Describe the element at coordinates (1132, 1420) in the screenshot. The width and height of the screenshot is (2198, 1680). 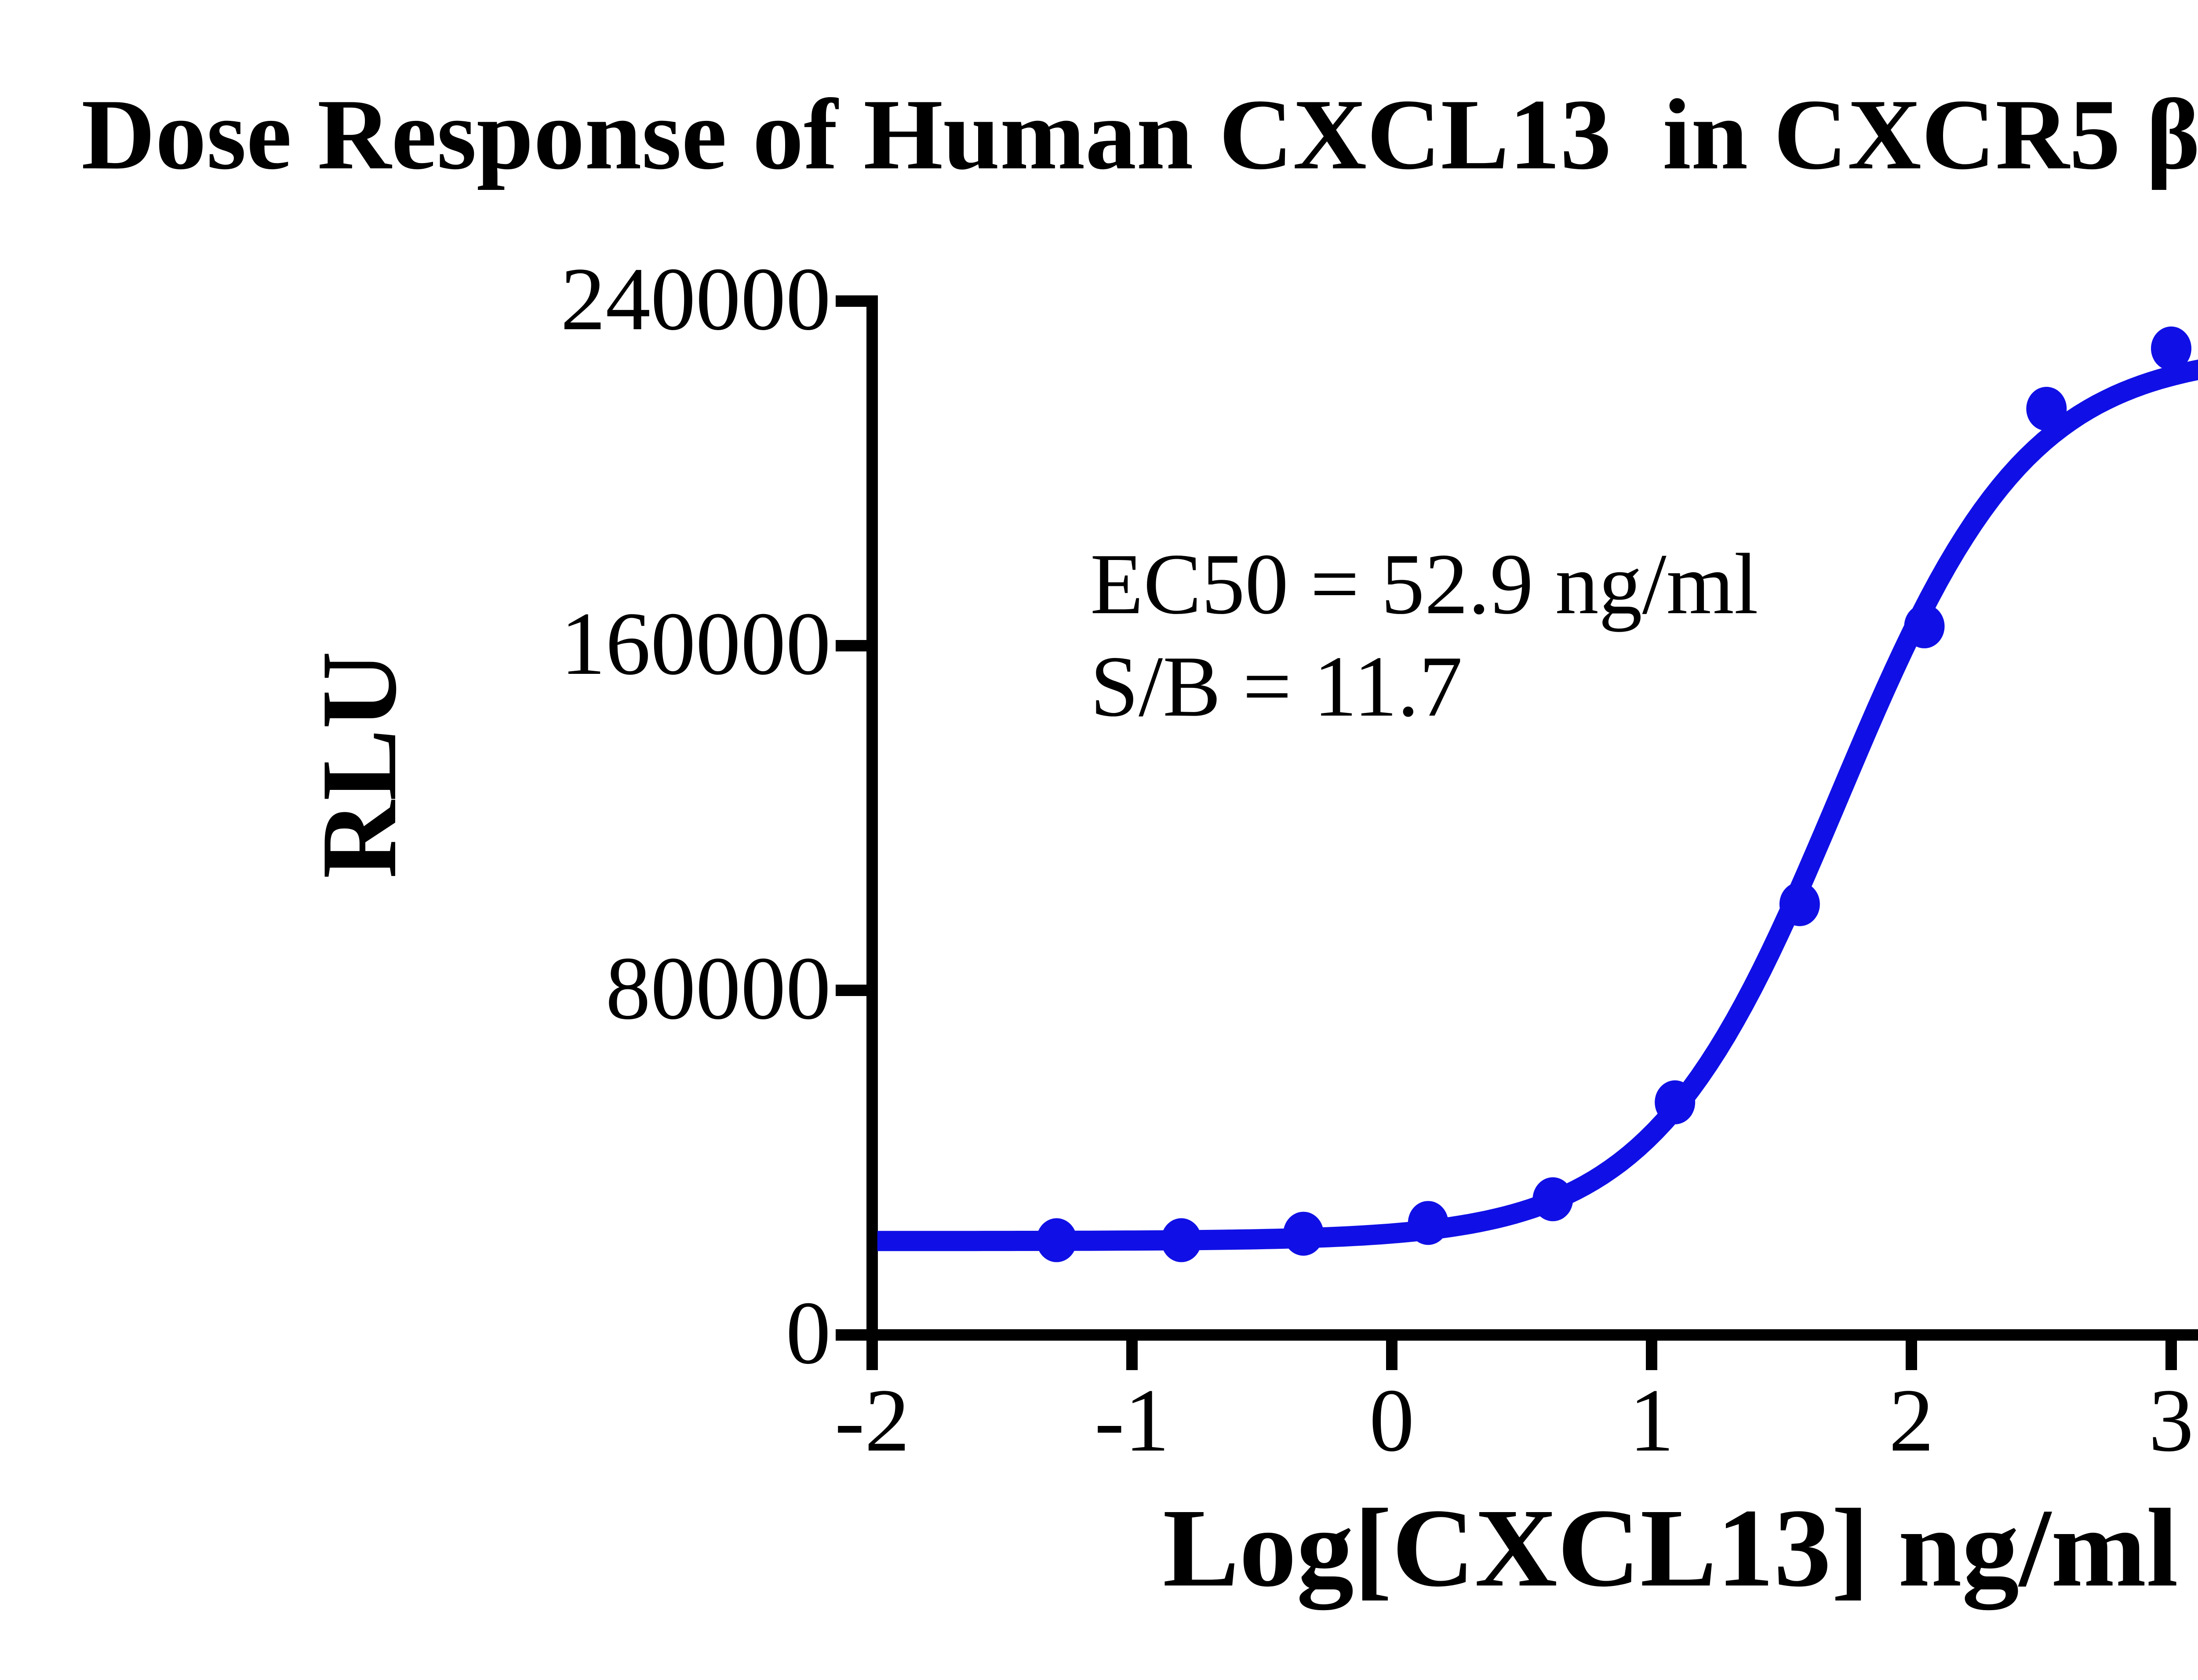
I see `x-tick-label: -1` at that location.